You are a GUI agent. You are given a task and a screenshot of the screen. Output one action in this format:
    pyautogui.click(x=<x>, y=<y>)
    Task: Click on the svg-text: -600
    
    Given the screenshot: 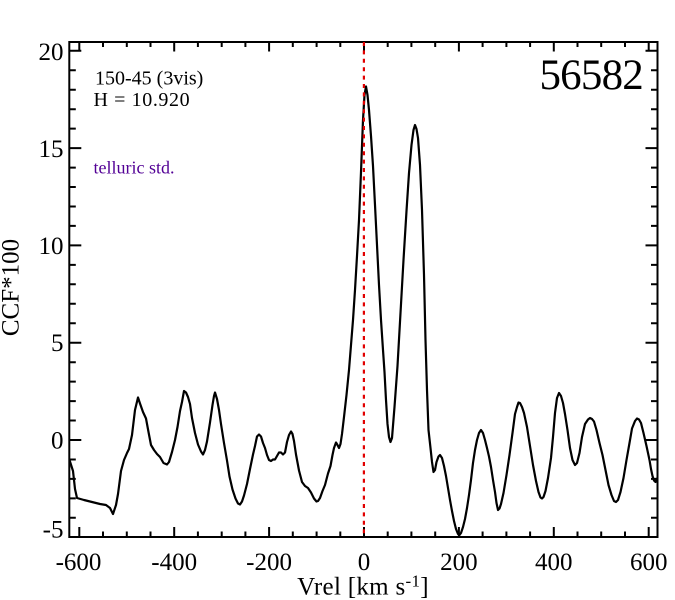 What is the action you would take?
    pyautogui.click(x=79, y=562)
    